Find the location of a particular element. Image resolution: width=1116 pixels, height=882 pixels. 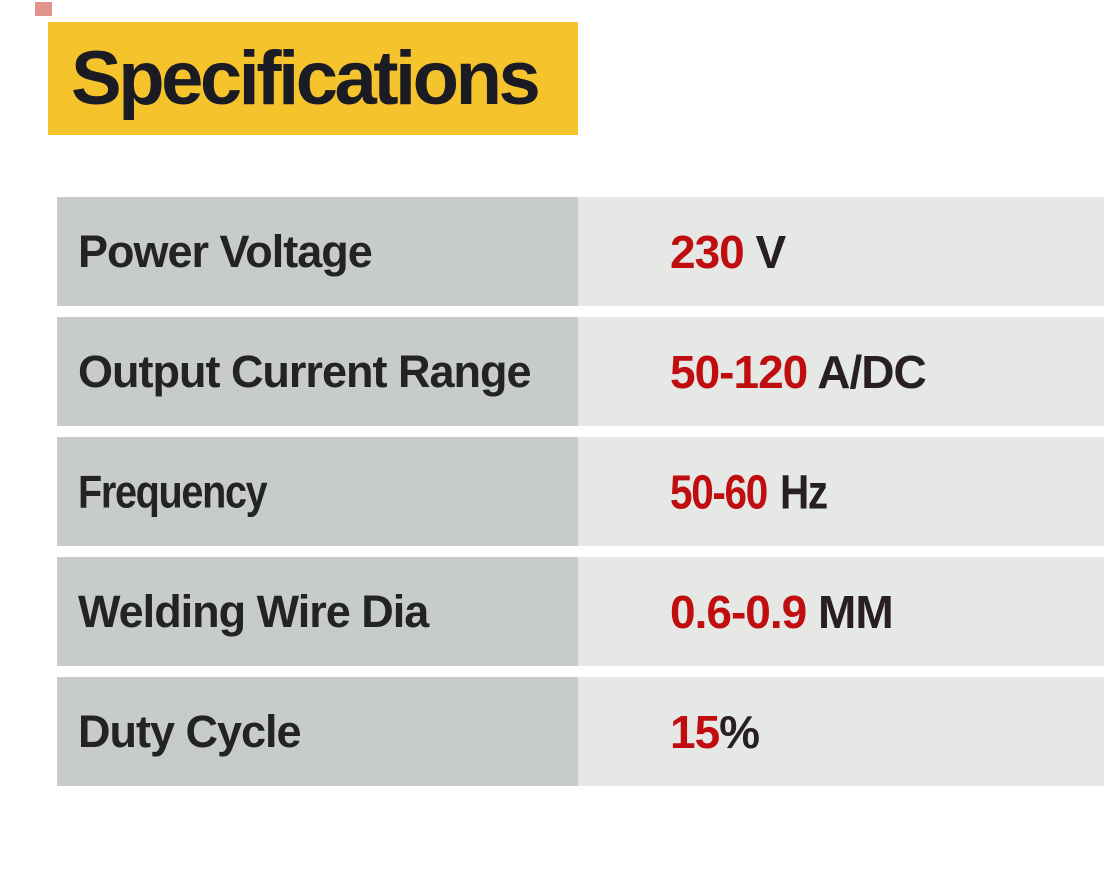

table-row: Duty Cycle 15% is located at coordinates (580, 731).